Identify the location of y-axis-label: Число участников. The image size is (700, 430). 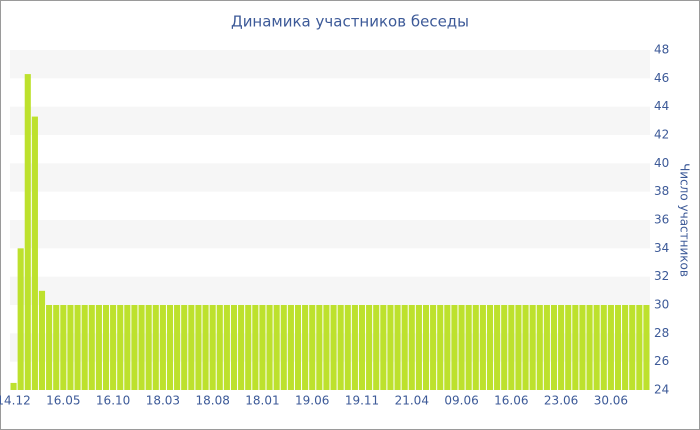
(685, 220).